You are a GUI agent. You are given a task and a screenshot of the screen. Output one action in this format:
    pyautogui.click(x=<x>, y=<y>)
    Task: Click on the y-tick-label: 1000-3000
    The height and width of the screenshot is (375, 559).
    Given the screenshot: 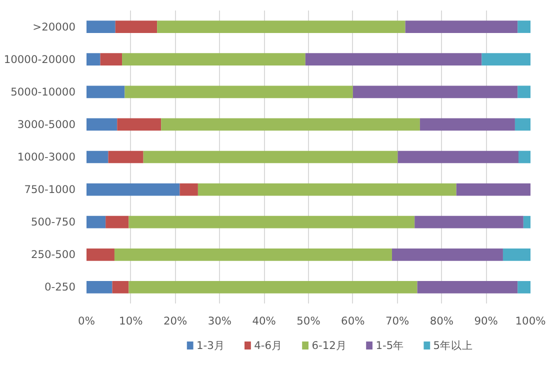 What is the action you would take?
    pyautogui.click(x=46, y=157)
    